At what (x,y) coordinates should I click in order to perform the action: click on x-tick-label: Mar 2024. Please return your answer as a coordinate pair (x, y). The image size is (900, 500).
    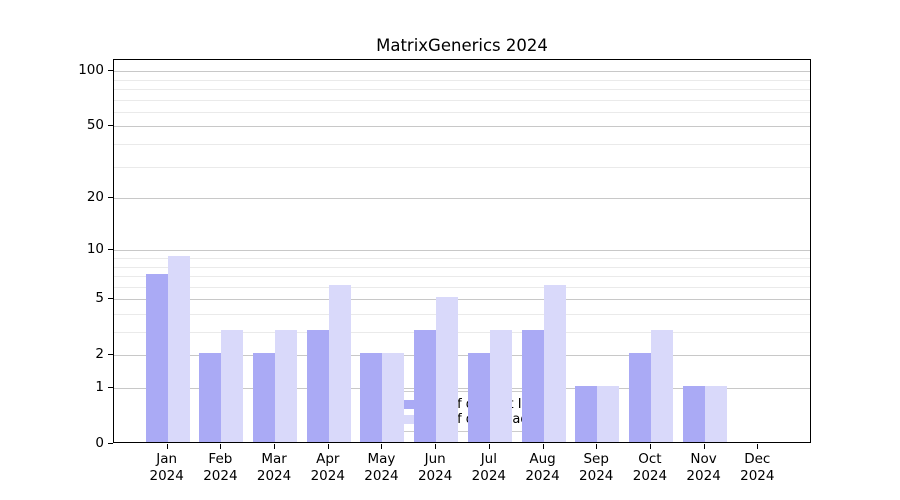
    Looking at the image, I should click on (274, 467).